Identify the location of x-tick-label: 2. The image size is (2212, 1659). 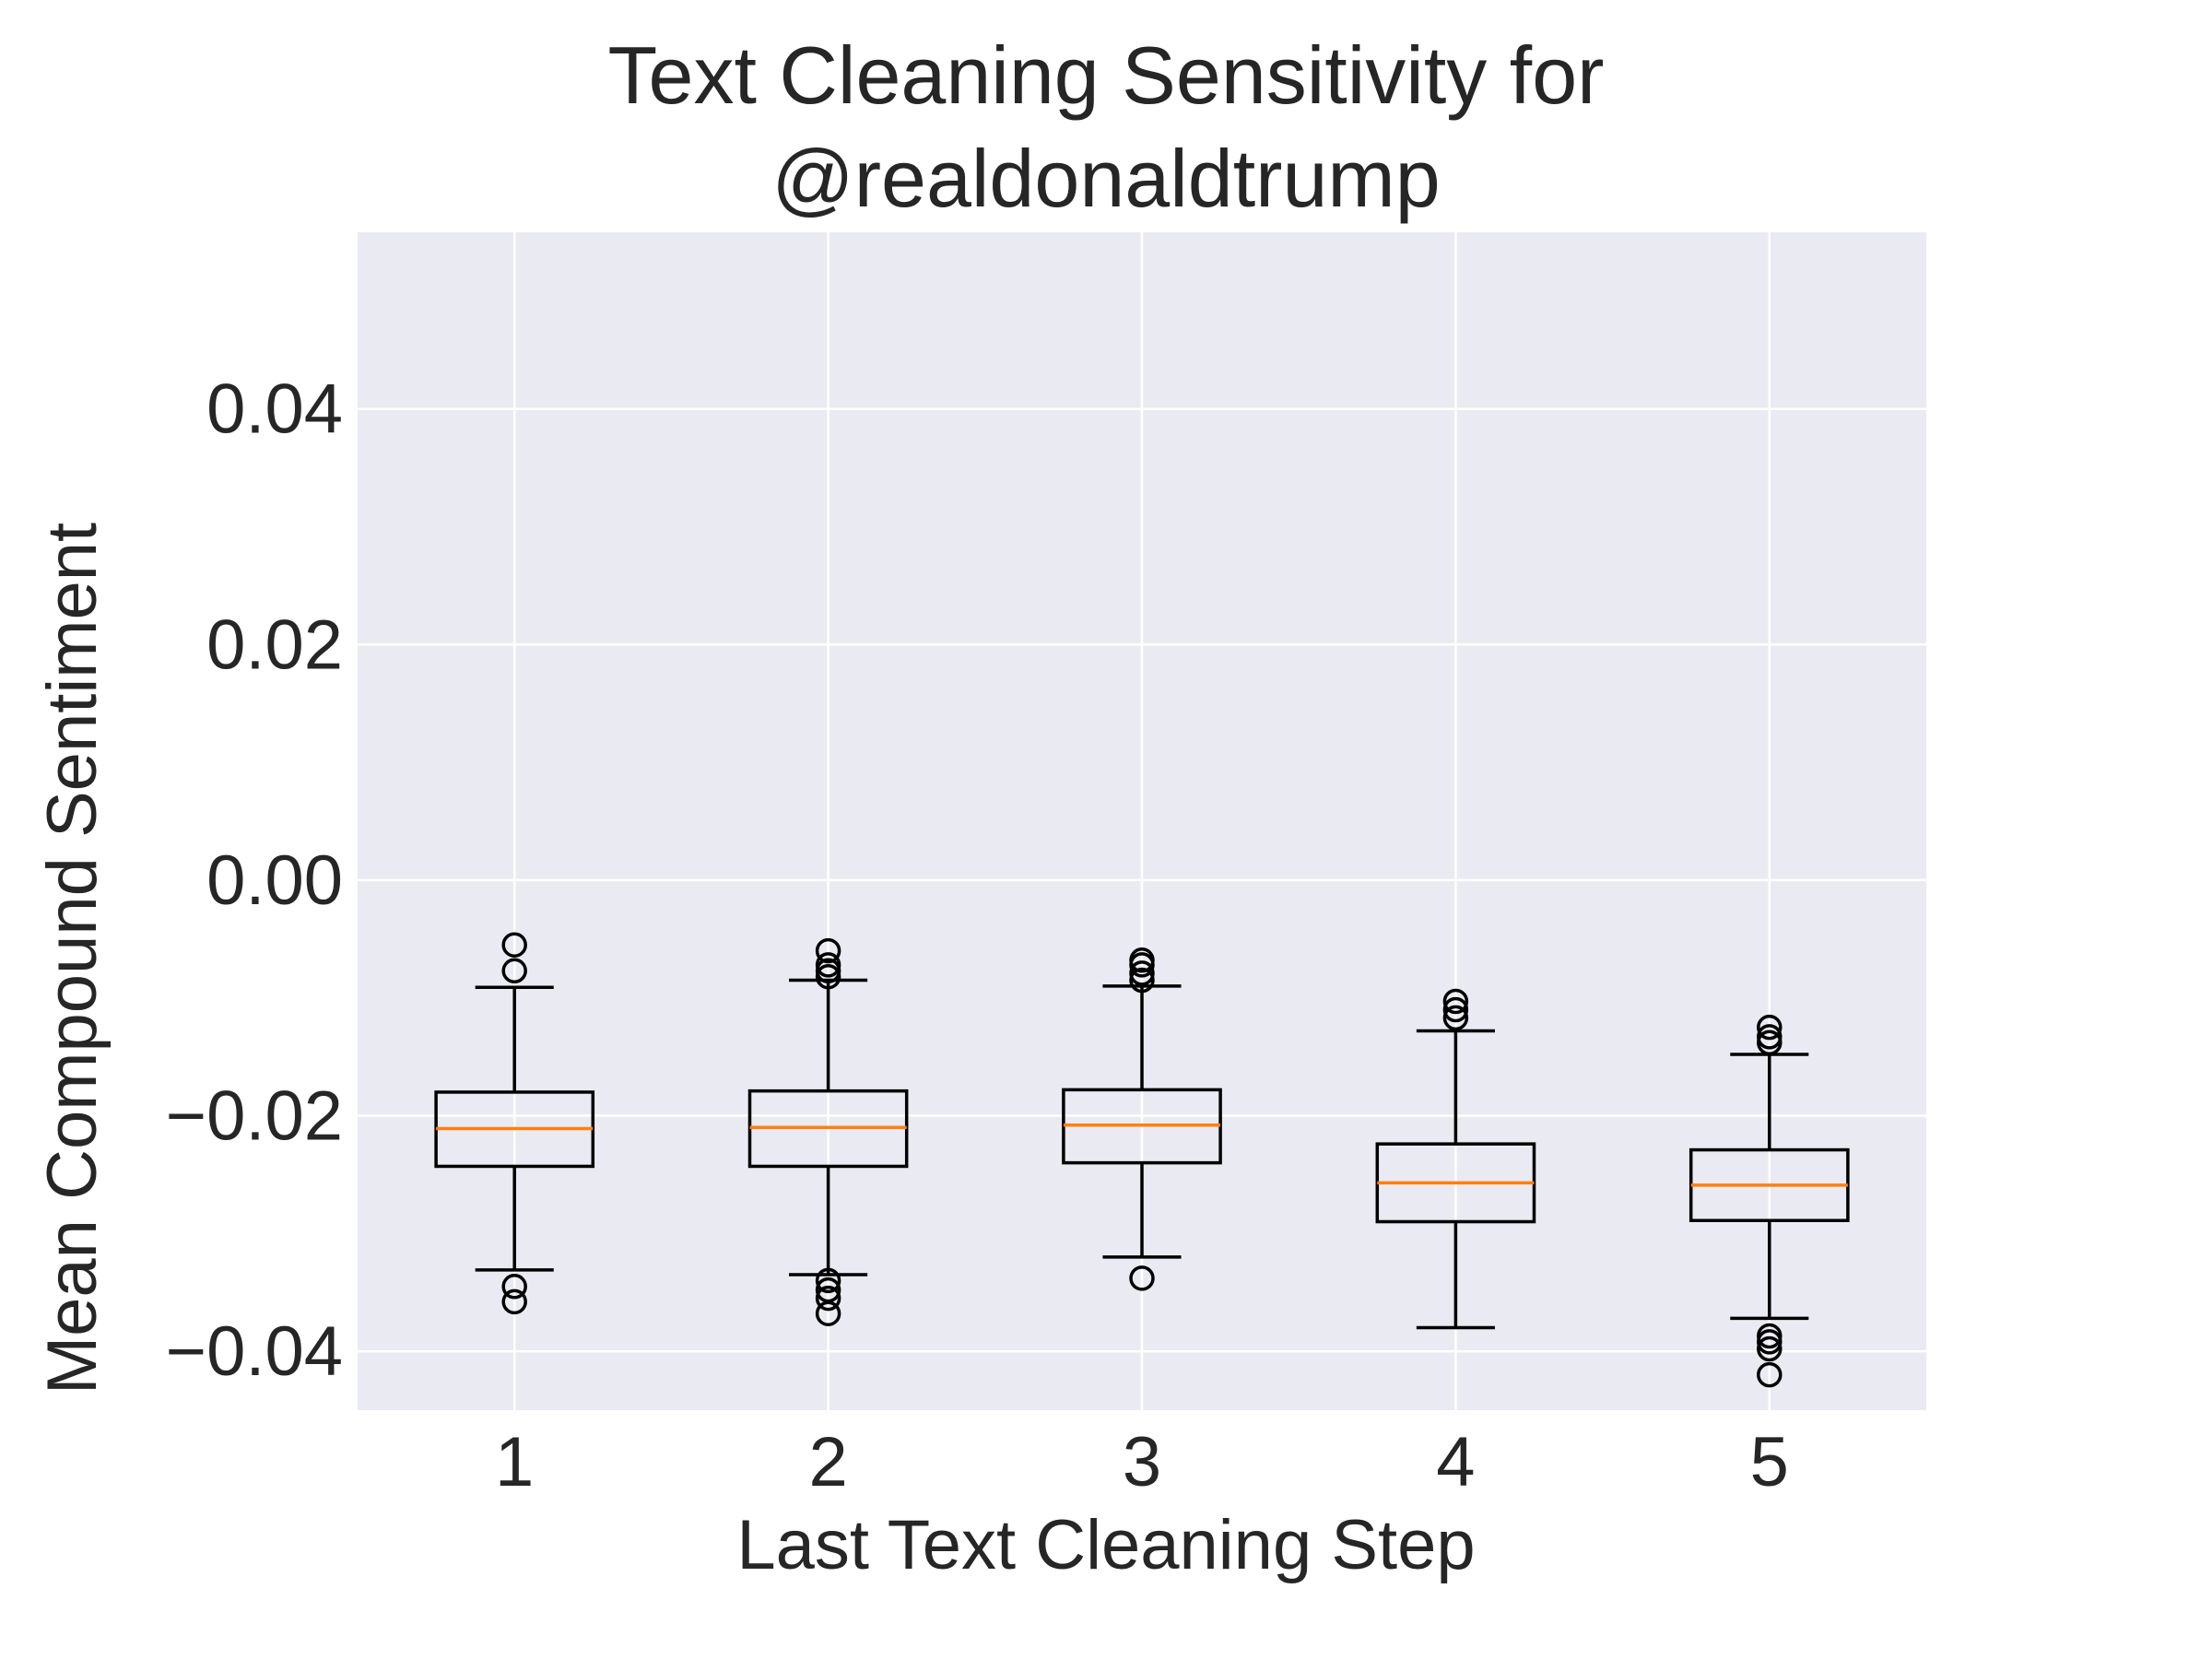
(827, 1462).